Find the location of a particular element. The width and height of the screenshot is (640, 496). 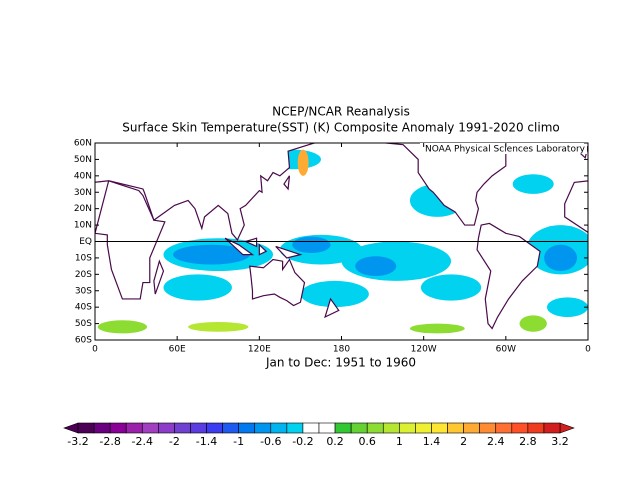

latitude-label: EQ is located at coordinates (85, 242).